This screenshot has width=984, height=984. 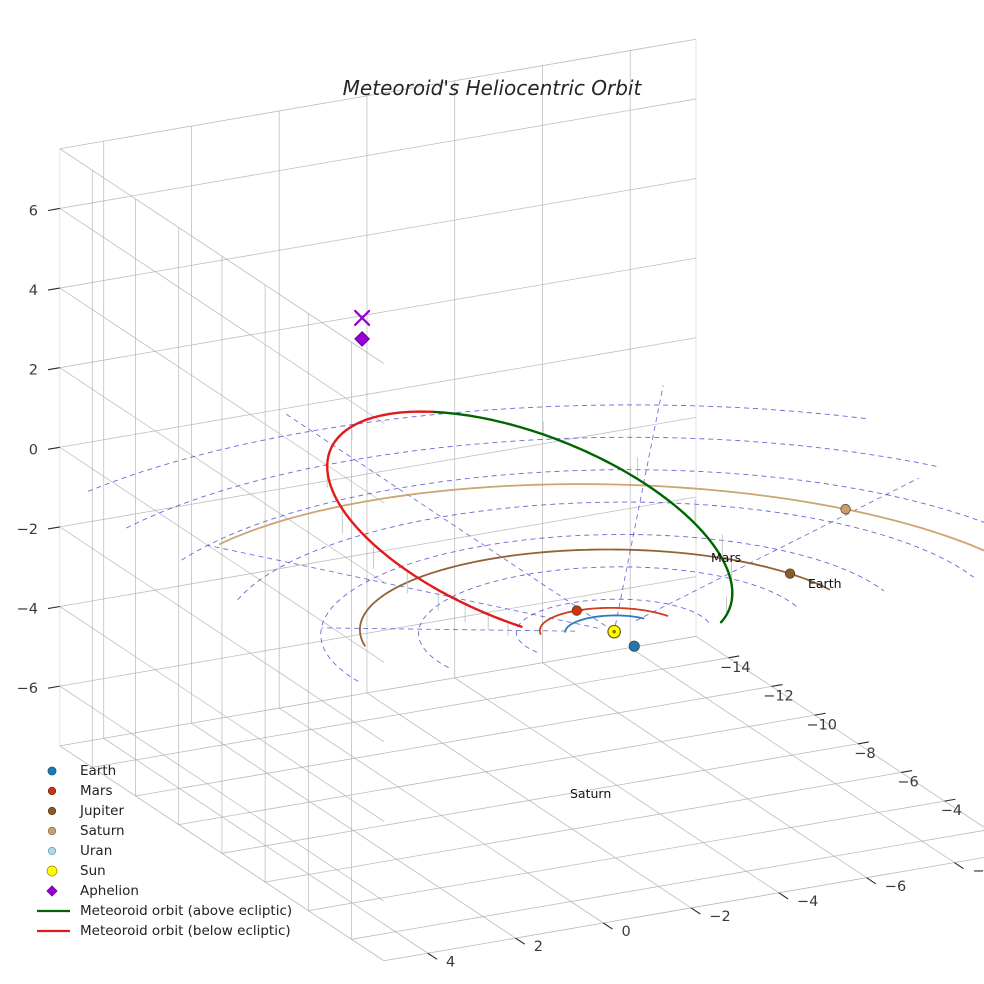 I want to click on z-tick-label: −4, so click(x=27, y=610).